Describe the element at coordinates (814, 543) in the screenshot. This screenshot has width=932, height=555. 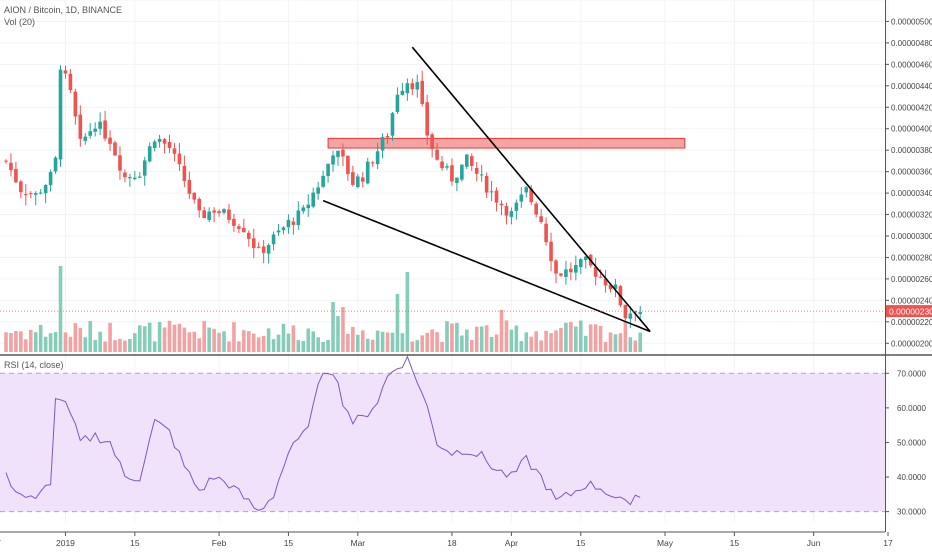
I see `time-tick-label: Jun` at that location.